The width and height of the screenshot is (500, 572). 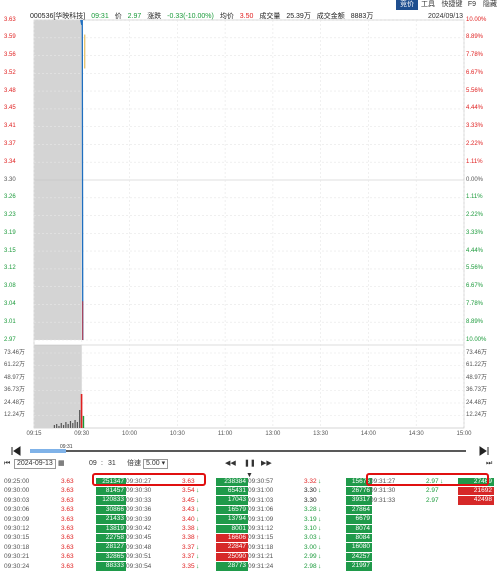 What do you see at coordinates (475, 303) in the screenshot?
I see `y-tick-percent: 7.78%` at bounding box center [475, 303].